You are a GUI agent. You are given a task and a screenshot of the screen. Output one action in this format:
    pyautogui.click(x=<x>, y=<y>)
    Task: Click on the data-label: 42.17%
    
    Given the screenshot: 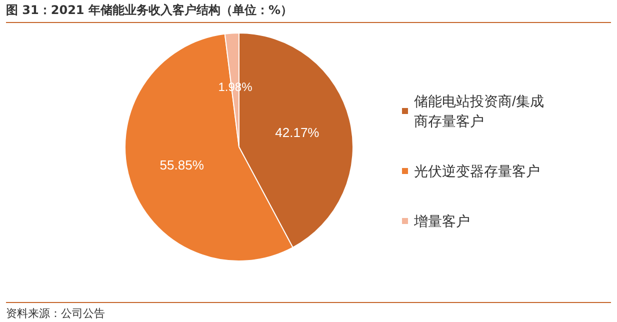 What is the action you would take?
    pyautogui.click(x=297, y=132)
    